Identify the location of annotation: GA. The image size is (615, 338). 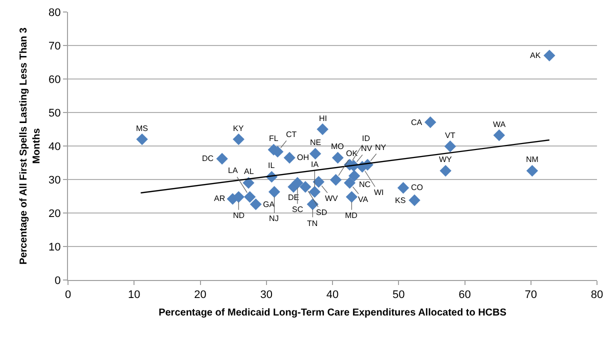
(269, 204).